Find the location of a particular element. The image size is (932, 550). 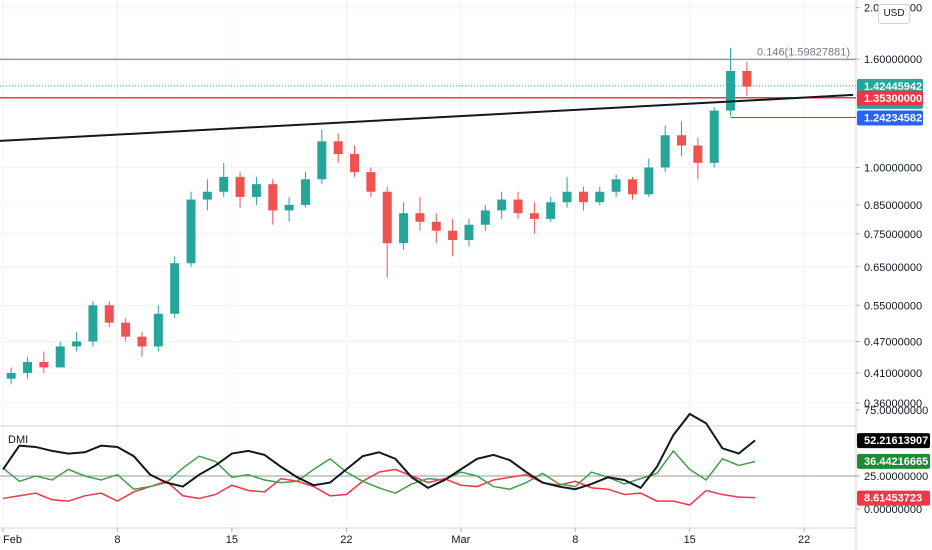

price-label-text: 1.35300000 is located at coordinates (893, 99).